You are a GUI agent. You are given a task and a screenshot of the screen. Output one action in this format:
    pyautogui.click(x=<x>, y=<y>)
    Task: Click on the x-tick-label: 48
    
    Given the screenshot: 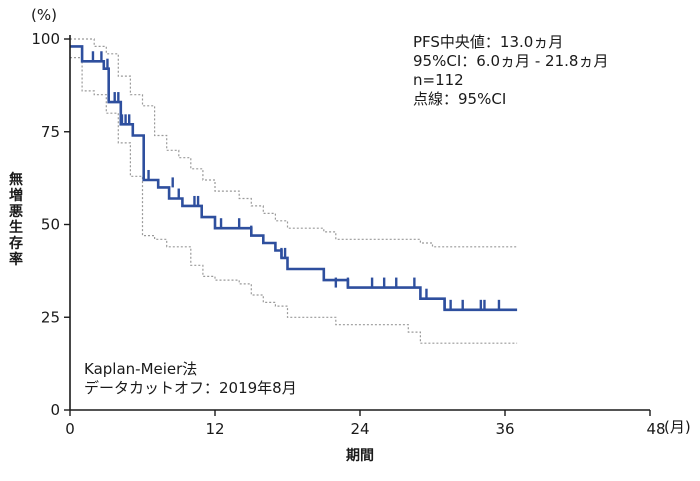 What is the action you would take?
    pyautogui.click(x=655, y=429)
    